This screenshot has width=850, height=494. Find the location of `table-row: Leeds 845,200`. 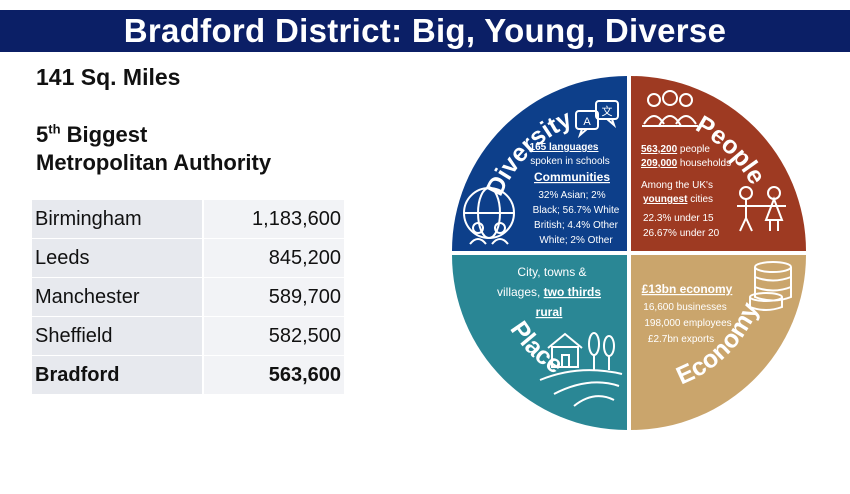

table-row: Leeds 845,200 is located at coordinates (188, 258).